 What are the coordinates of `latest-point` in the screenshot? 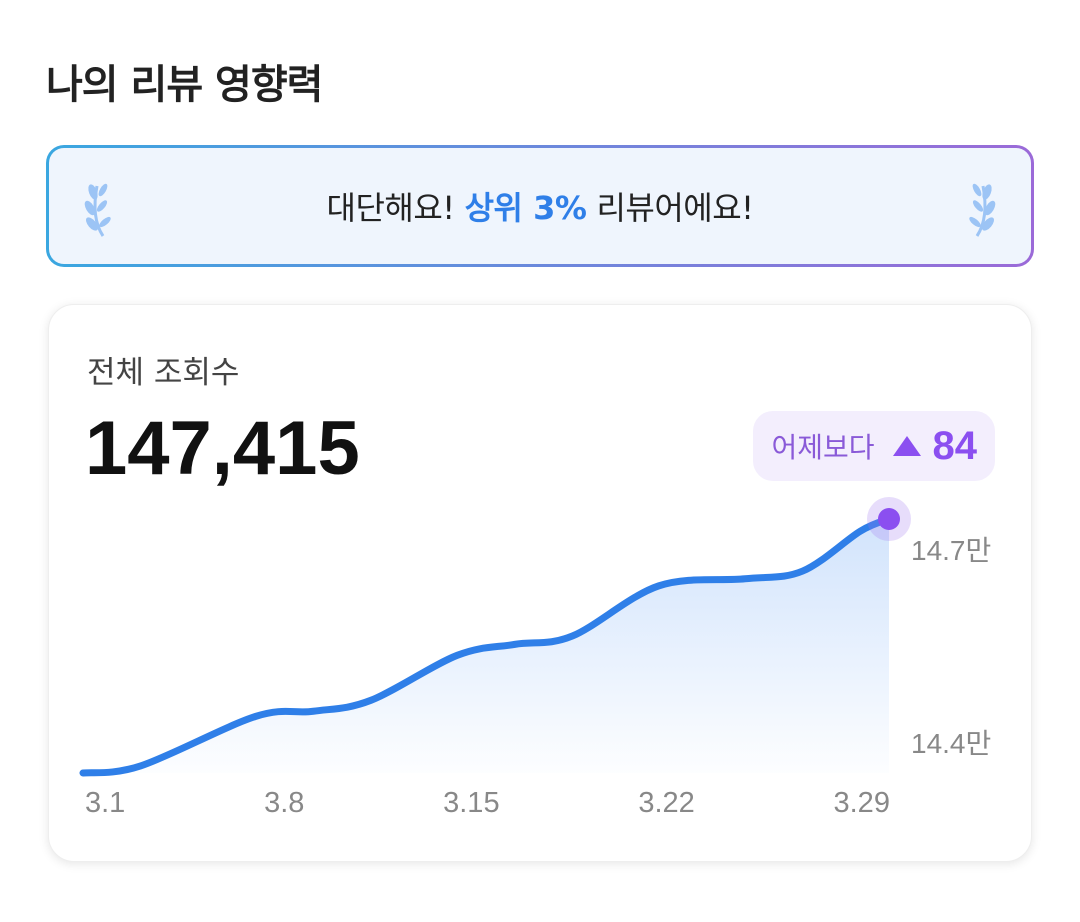 It's located at (889, 518).